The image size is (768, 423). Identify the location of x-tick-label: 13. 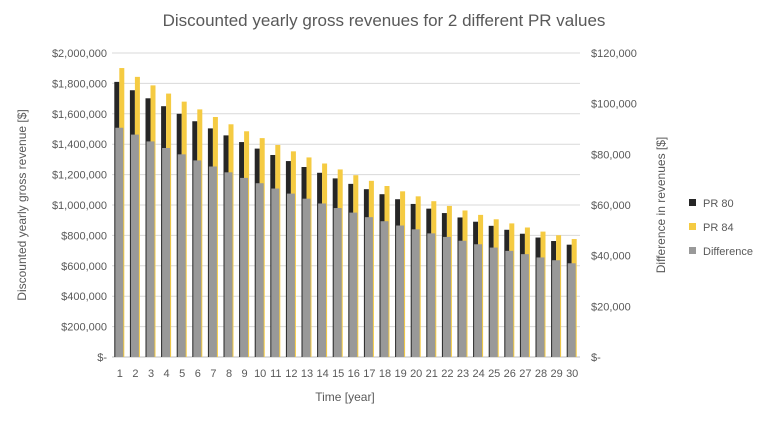
(307, 374).